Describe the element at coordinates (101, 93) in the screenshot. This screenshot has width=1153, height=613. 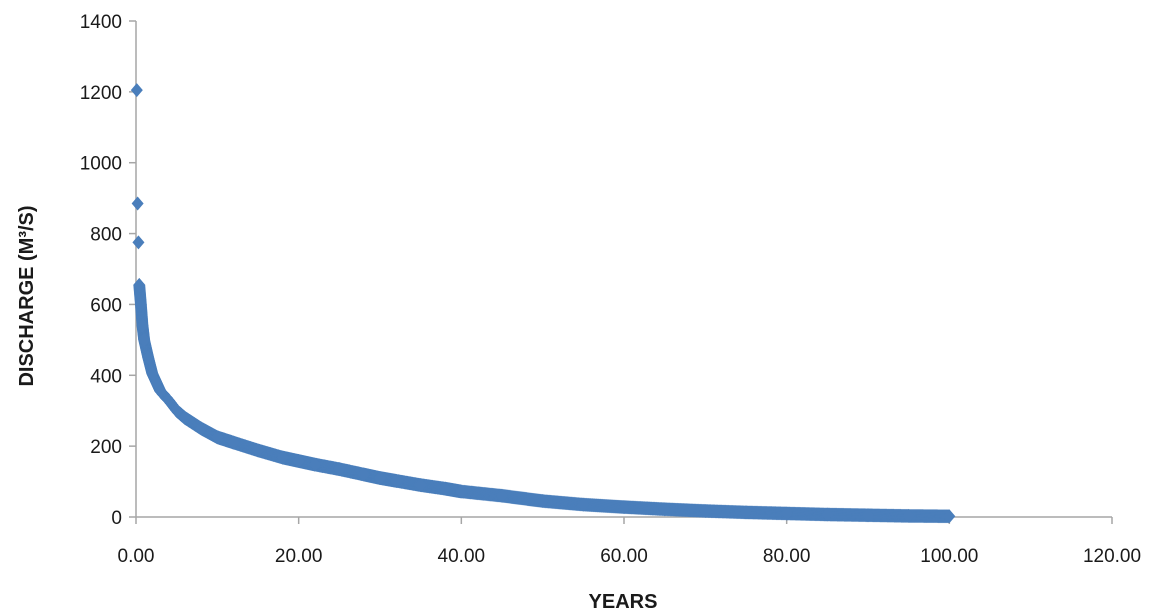
I see `y-tick-label: 1200` at that location.